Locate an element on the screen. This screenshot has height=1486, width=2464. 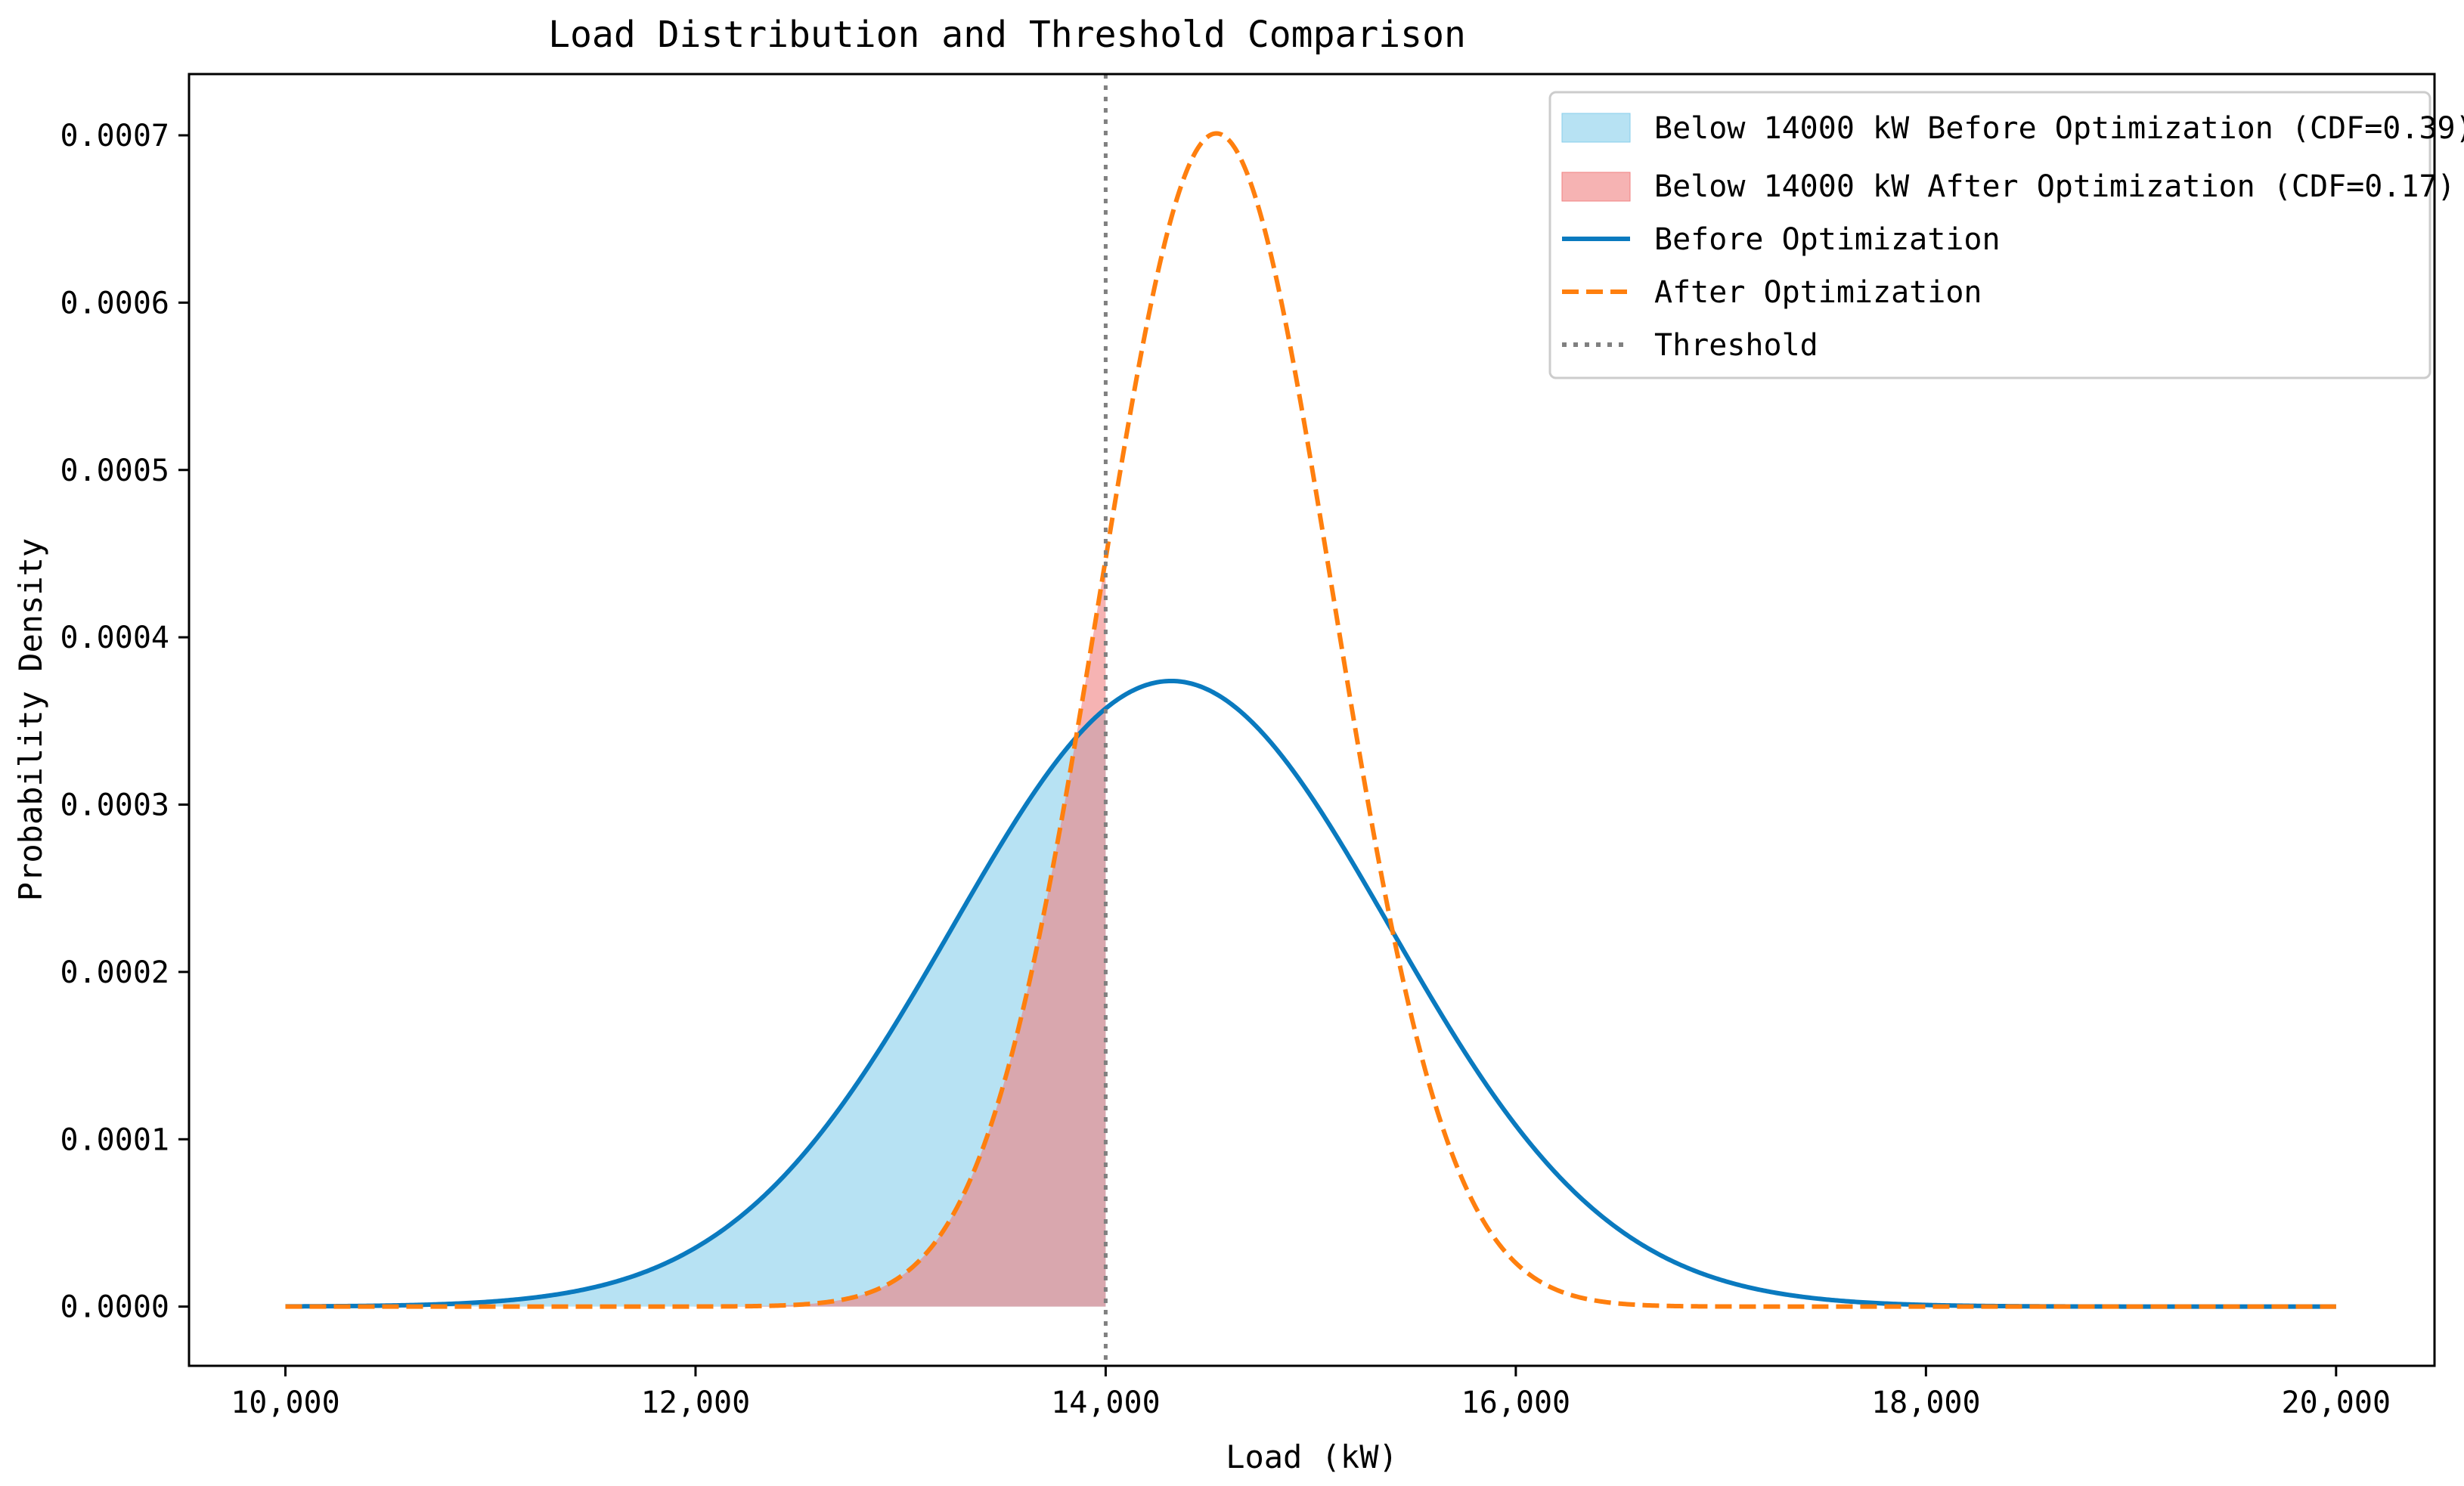
x-tick-label: 12,000 is located at coordinates (696, 1402).